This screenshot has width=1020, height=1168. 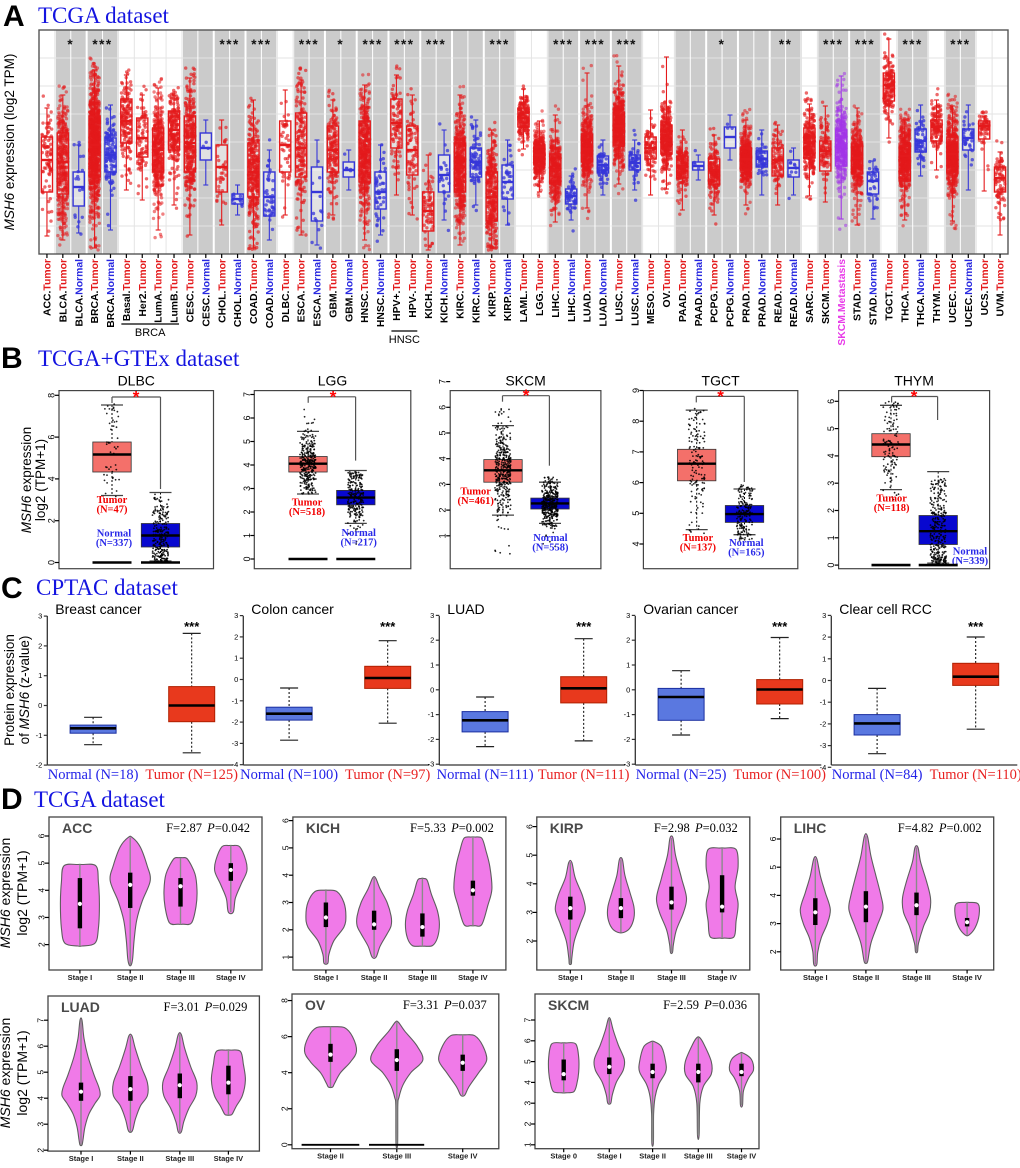 What do you see at coordinates (104, 15) in the screenshot?
I see `svg-text: TCGA dataset` at bounding box center [104, 15].